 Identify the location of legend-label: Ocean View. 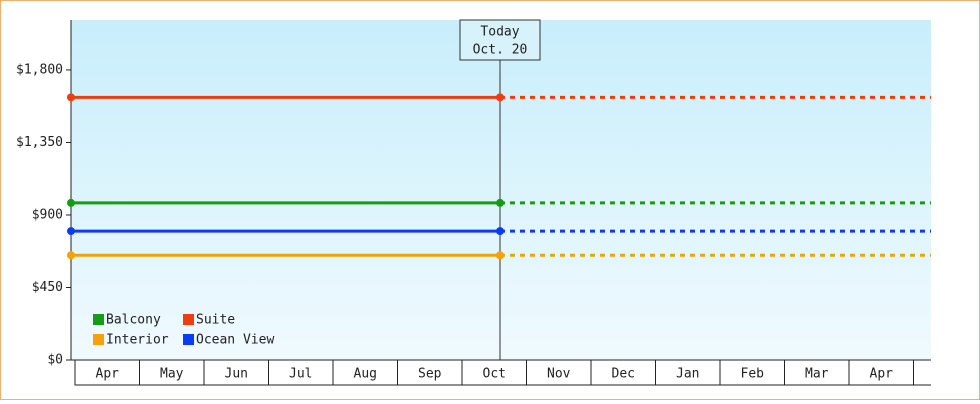
(235, 340).